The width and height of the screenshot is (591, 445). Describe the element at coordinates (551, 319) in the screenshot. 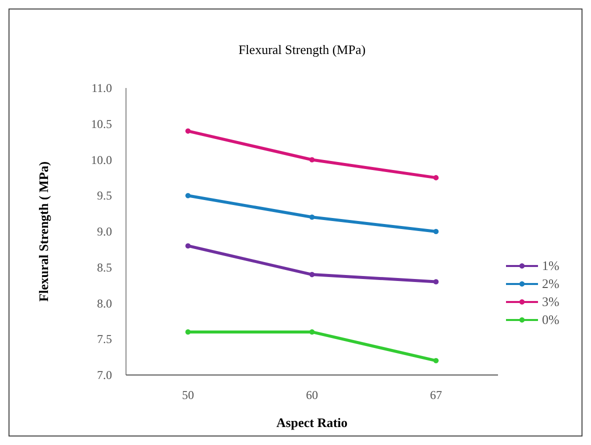

I see `legend-label: 0%` at that location.